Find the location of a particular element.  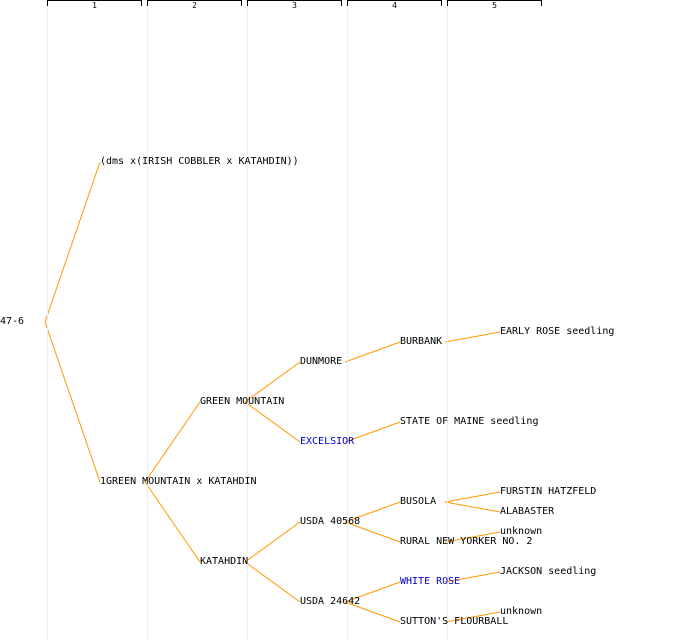

tree-node-rny: RURAL NEW YORKER NO. 2 is located at coordinates (466, 541).